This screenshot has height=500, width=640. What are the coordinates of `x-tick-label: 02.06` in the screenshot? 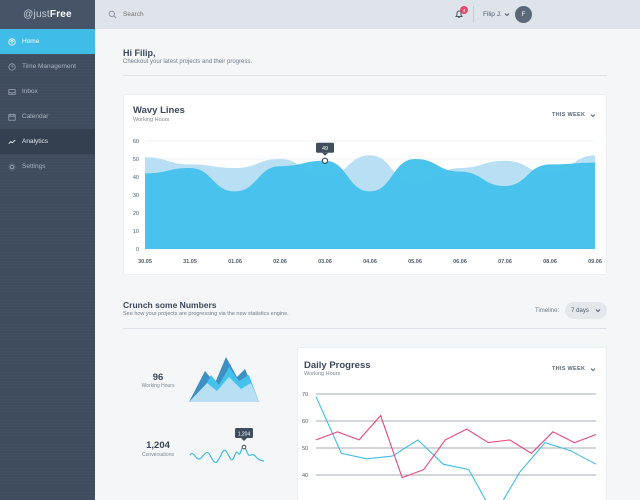 It's located at (280, 262).